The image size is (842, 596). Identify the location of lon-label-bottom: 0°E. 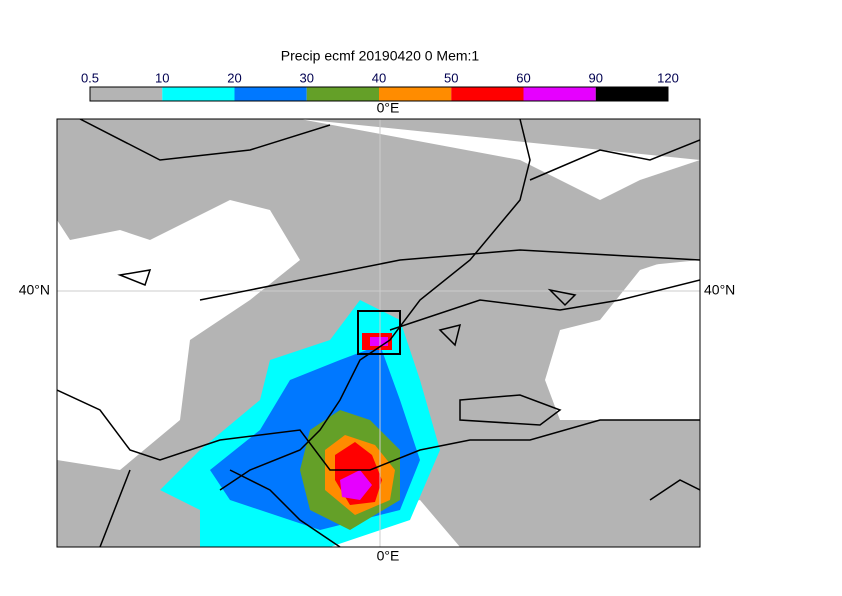
(388, 556).